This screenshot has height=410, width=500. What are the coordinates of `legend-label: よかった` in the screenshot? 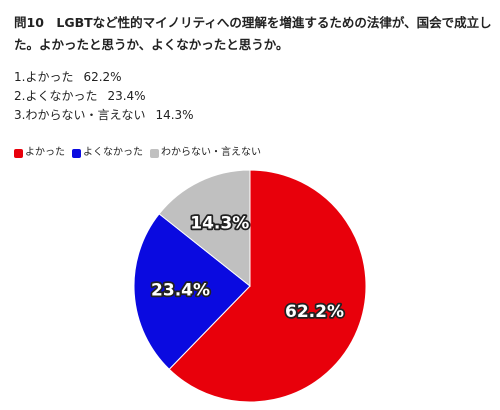 It's located at (45, 152).